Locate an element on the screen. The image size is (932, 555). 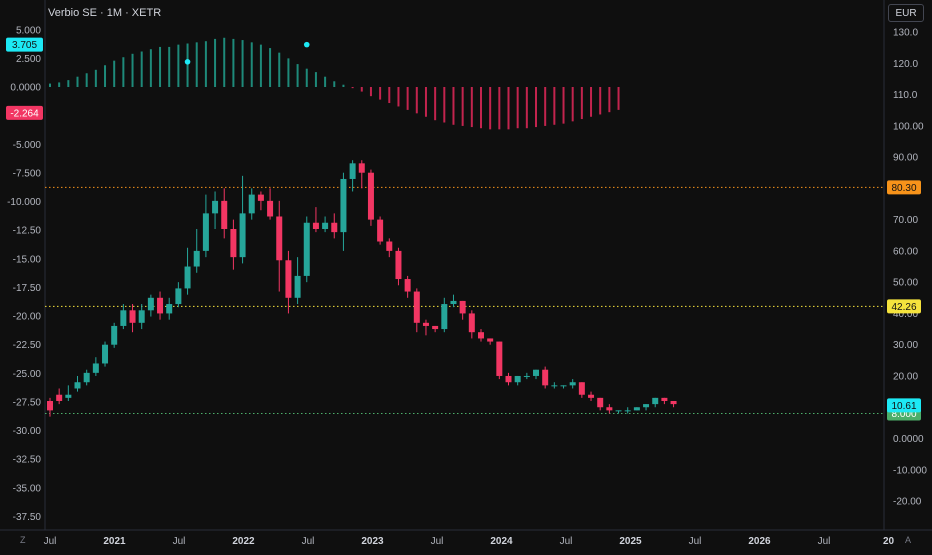
time-axis-tick-label: 2023 is located at coordinates (372, 541).